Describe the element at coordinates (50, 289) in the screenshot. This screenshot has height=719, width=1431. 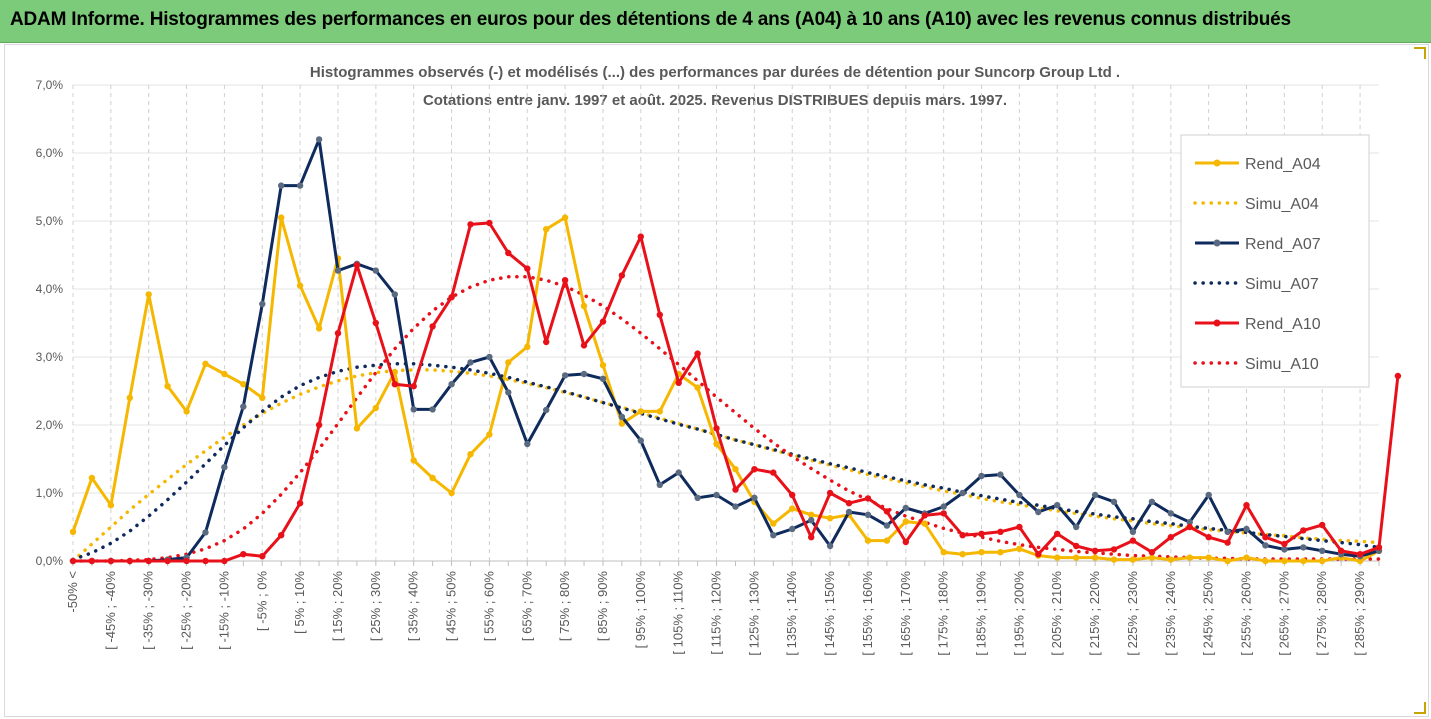
I see `y-tick-label: 4,0%` at that location.